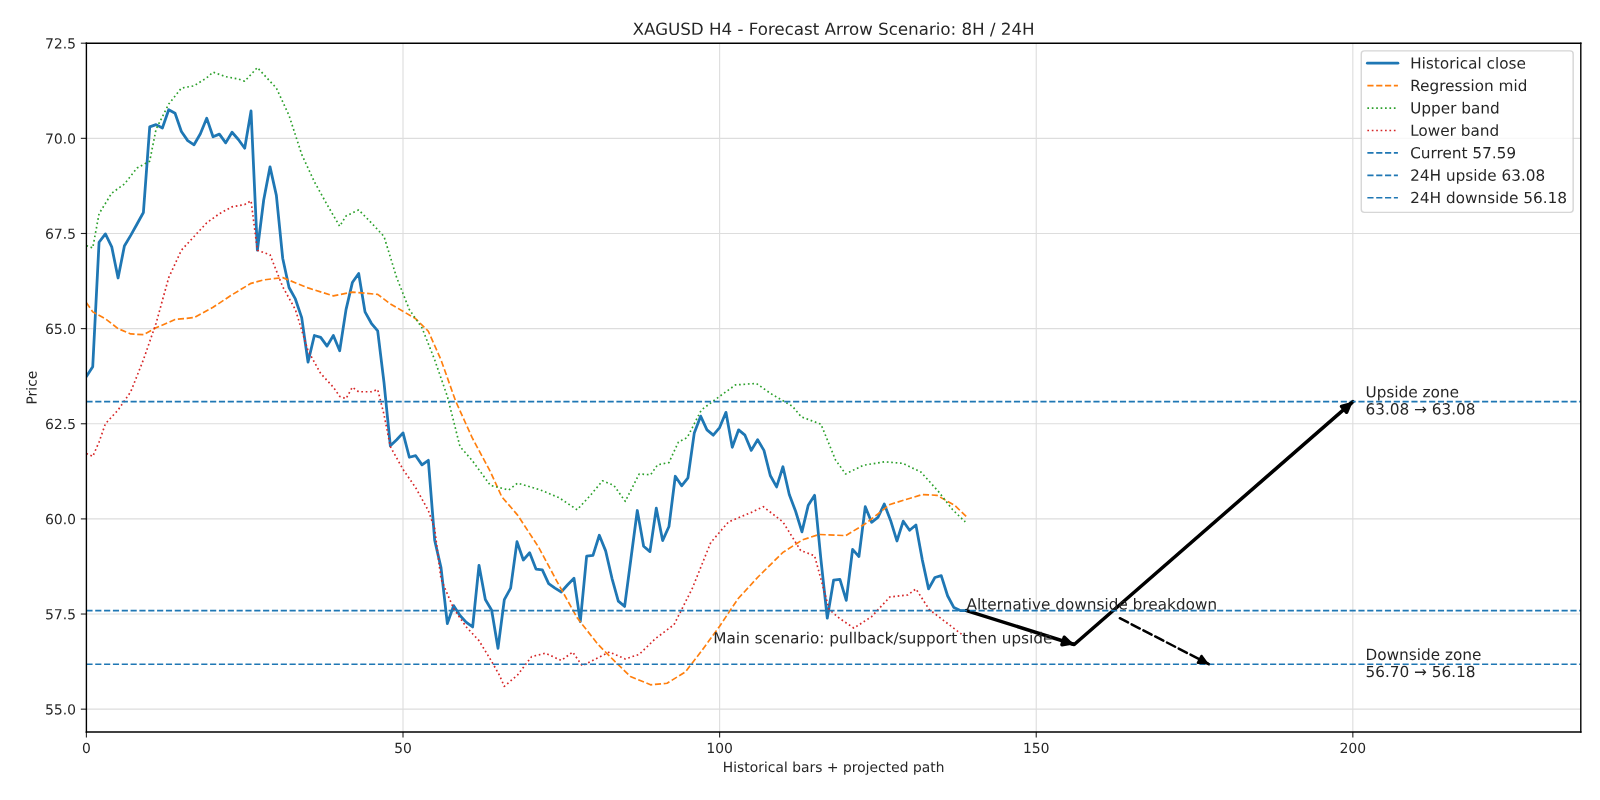 This screenshot has width=1600, height=800. What do you see at coordinates (86, 748) in the screenshot?
I see `x-tick-label: 0` at bounding box center [86, 748].